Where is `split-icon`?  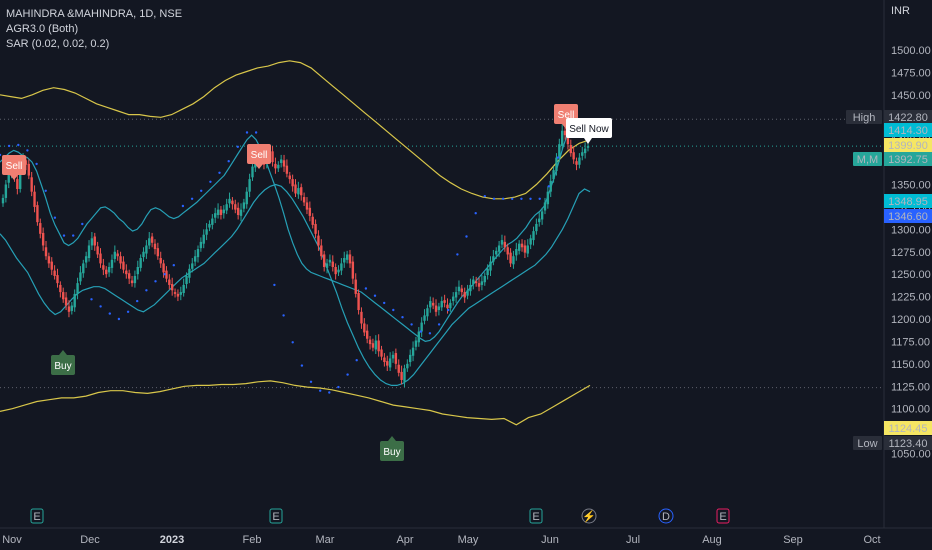
split-icon is located at coordinates (589, 516).